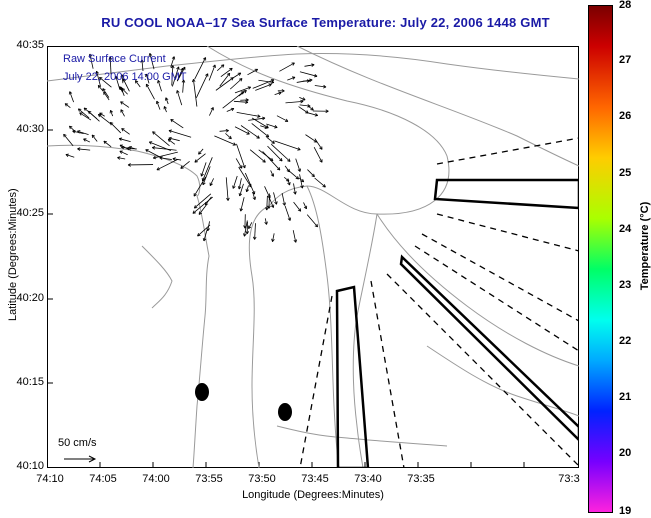 The image size is (651, 518). What do you see at coordinates (30, 213) in the screenshot?
I see `y-tick-label: 40:25` at bounding box center [30, 213].